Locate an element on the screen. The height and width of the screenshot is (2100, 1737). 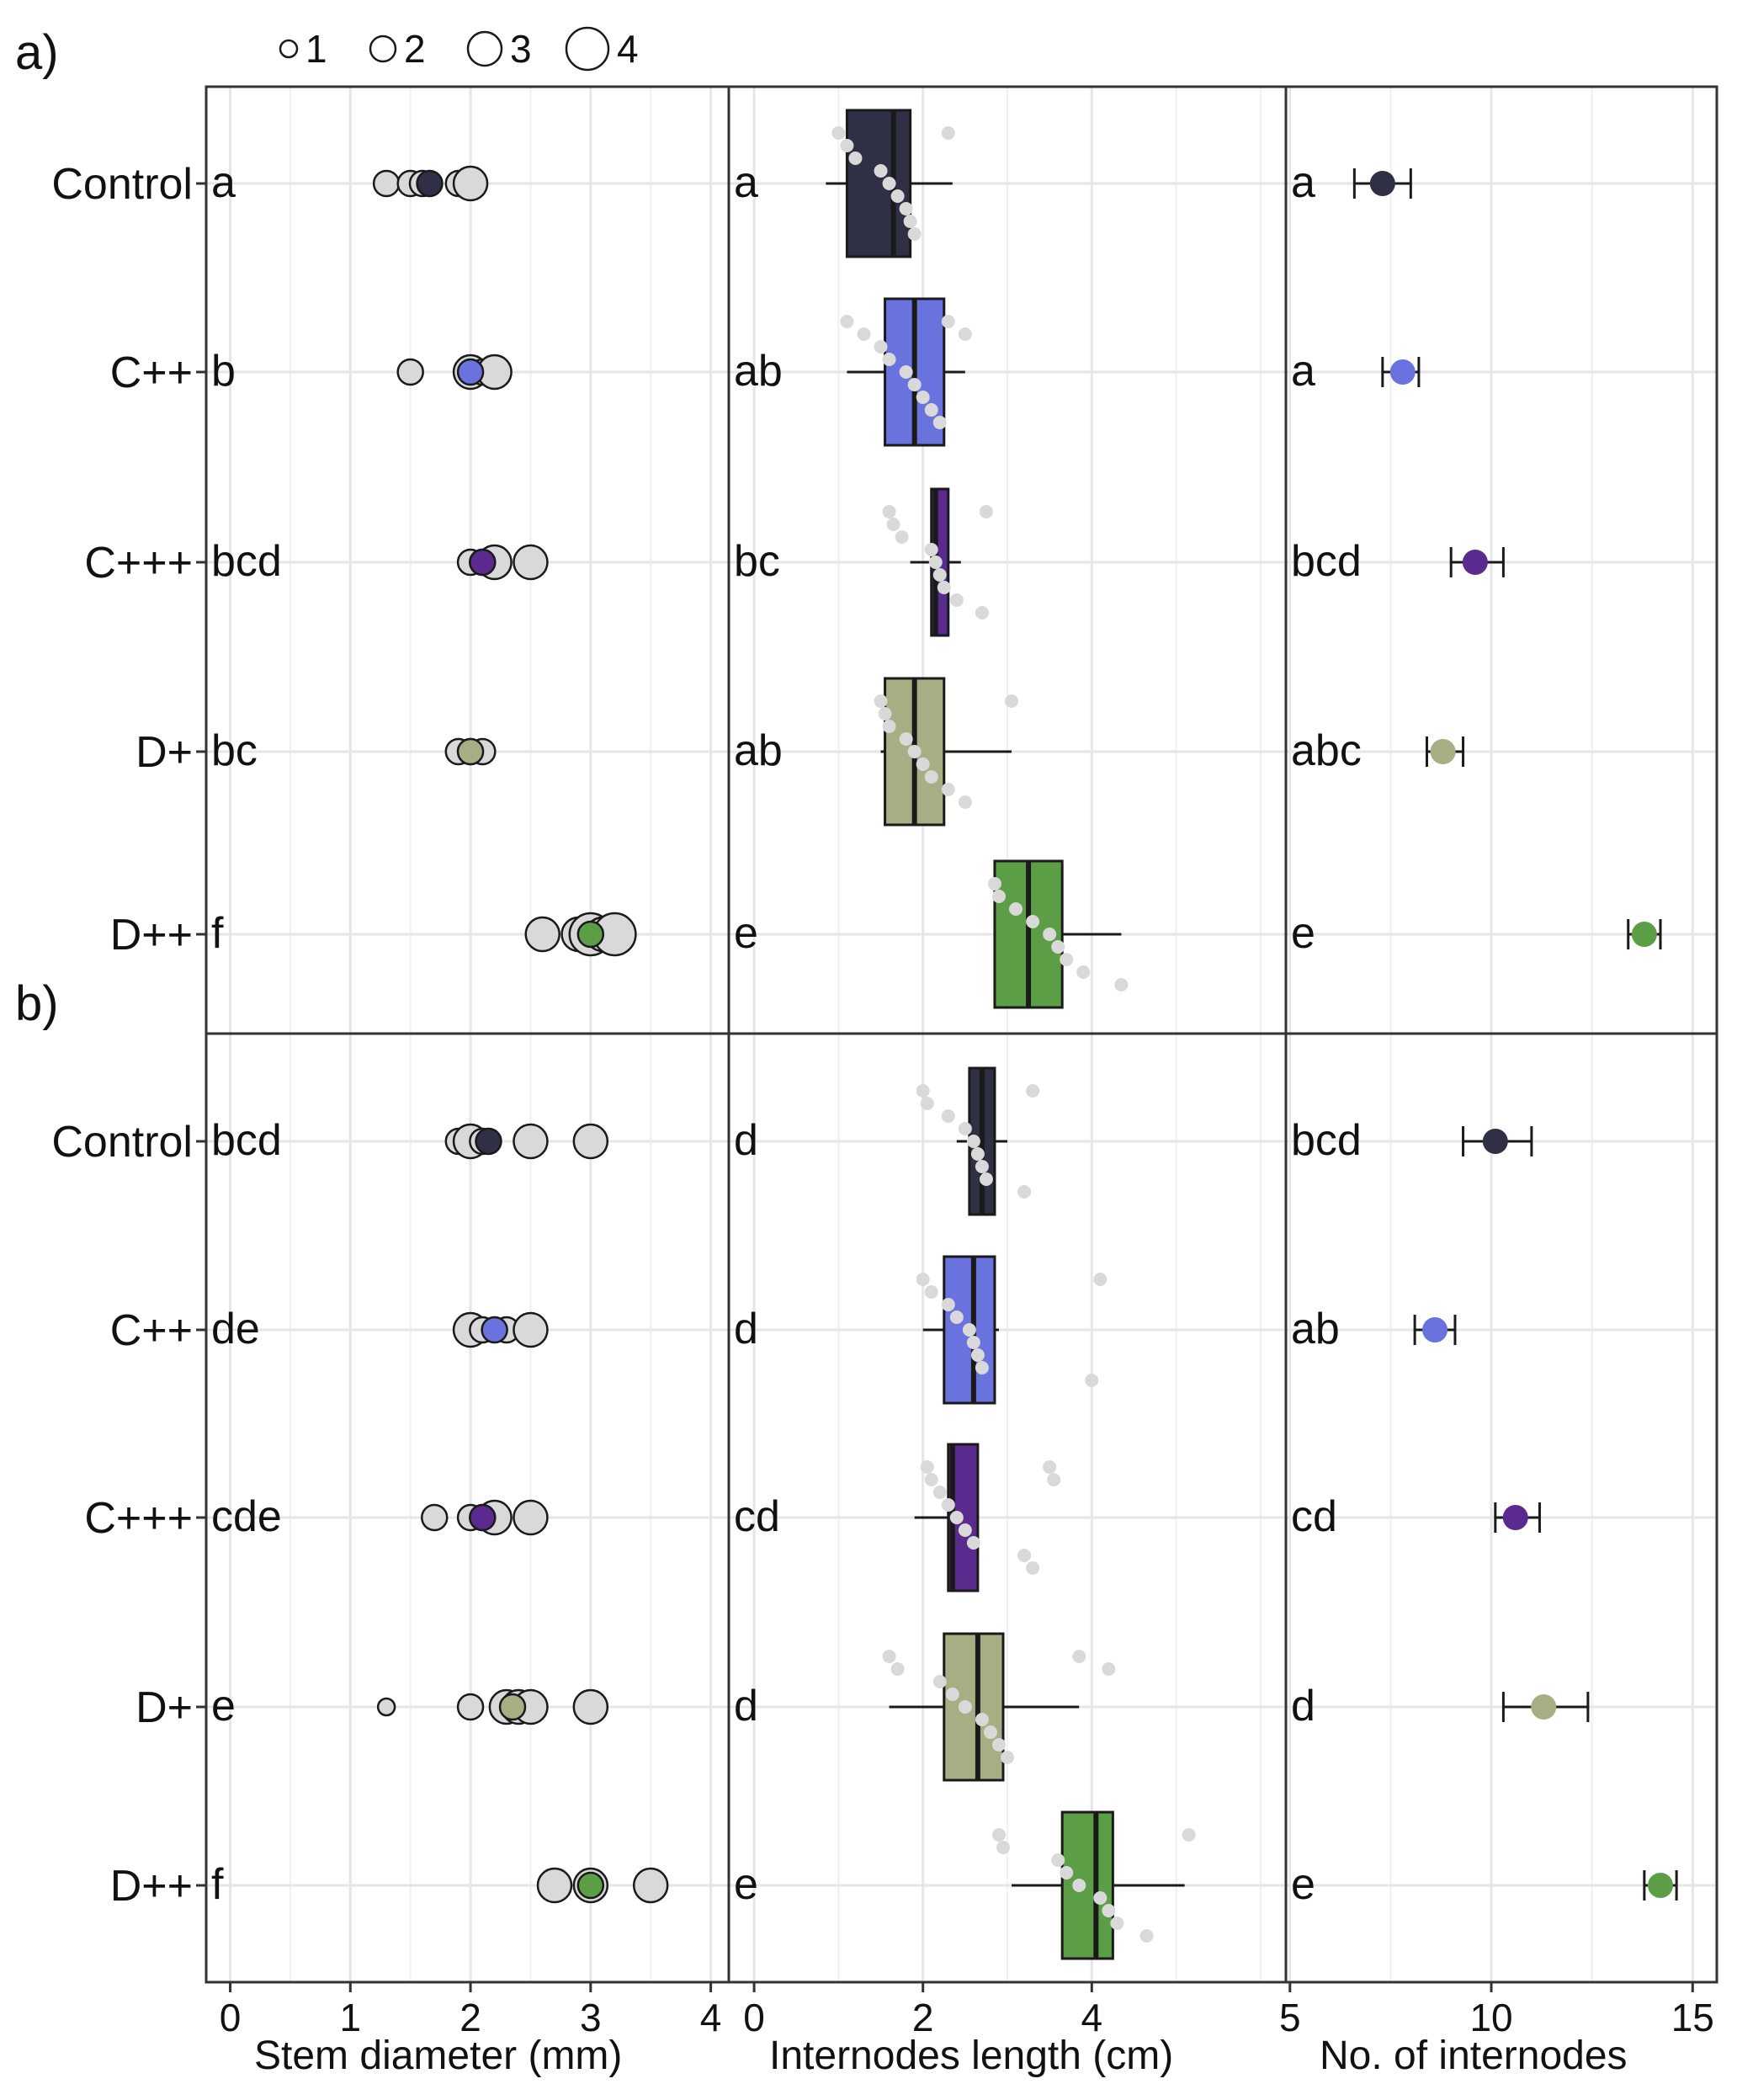
x-axis-label-count: No. of internodes is located at coordinates (1474, 2056).